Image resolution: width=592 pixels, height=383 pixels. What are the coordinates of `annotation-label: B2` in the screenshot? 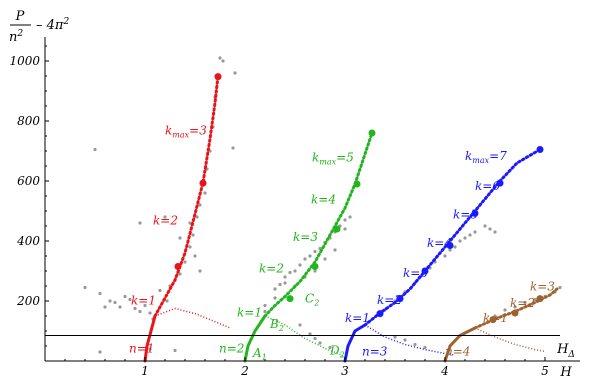 It's located at (276, 325).